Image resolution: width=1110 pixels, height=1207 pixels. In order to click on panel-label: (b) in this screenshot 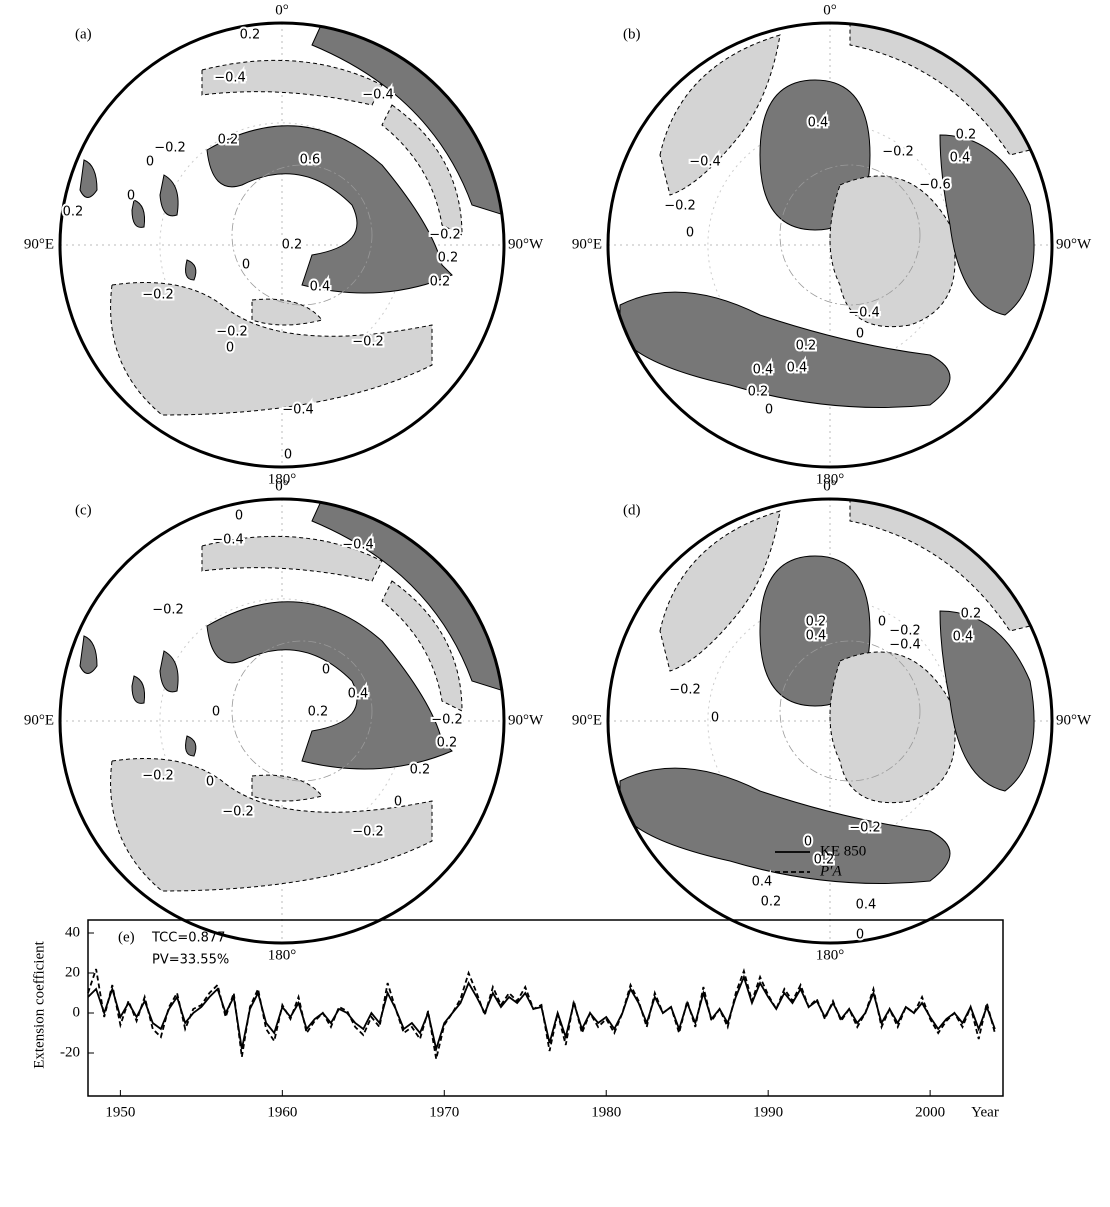, I will do `click(632, 34)`.